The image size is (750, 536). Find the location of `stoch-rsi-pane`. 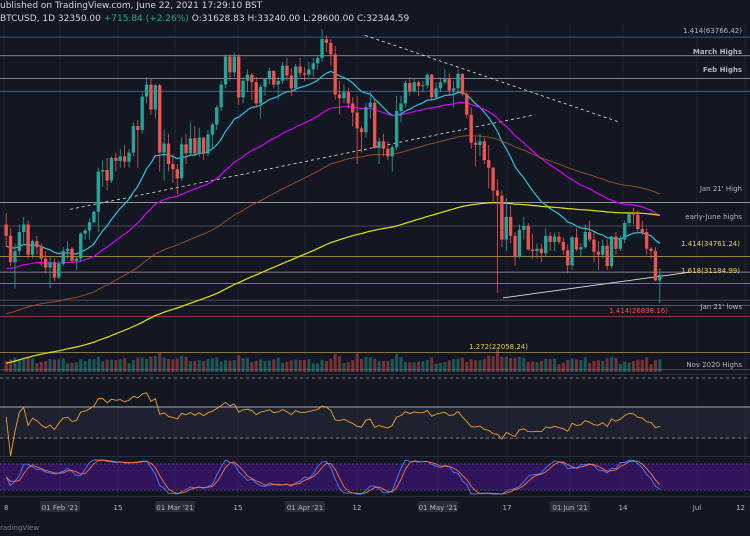

stoch-rsi-pane is located at coordinates (375, 477).